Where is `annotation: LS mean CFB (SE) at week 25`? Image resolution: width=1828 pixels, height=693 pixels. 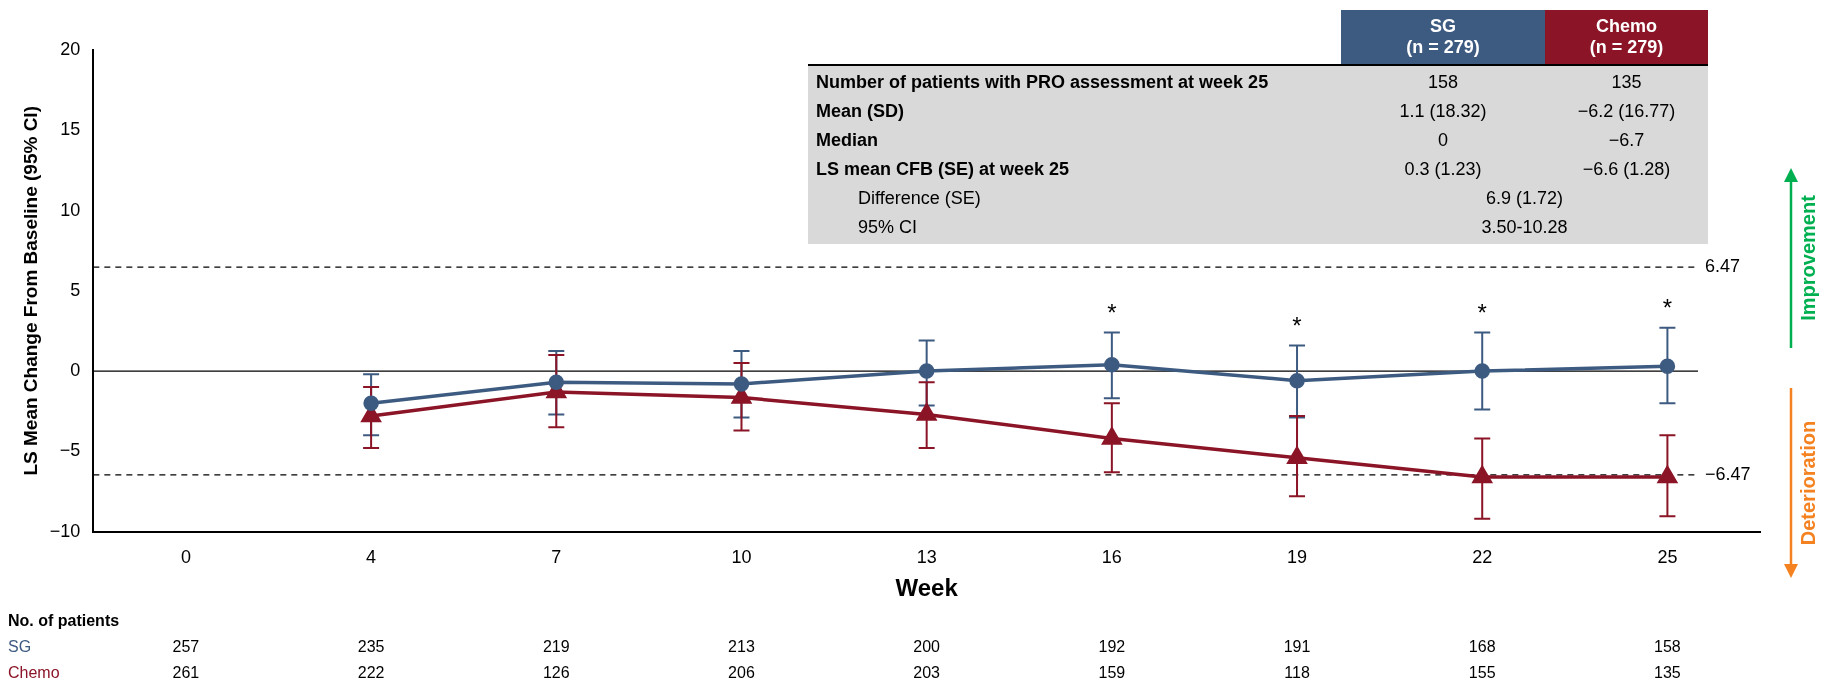 annotation: LS mean CFB (SE) at week 25 is located at coordinates (943, 169).